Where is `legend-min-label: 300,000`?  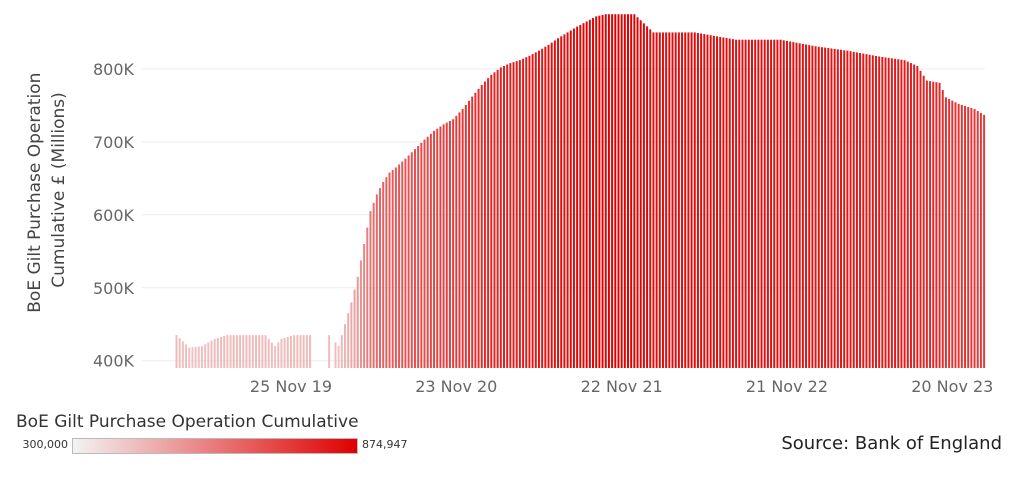
legend-min-label: 300,000 is located at coordinates (45, 444).